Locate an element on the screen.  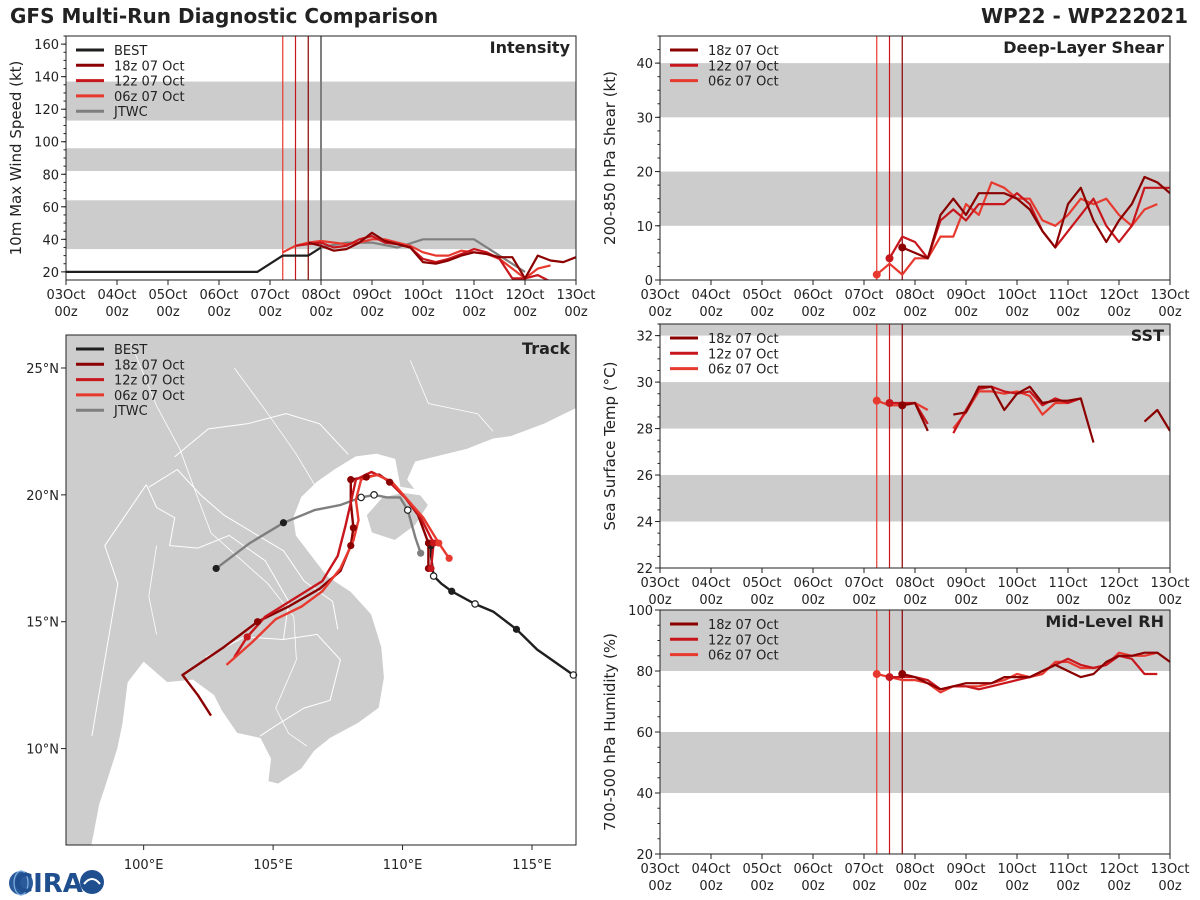
cira-logo: CIRA is located at coordinates (56, 883).